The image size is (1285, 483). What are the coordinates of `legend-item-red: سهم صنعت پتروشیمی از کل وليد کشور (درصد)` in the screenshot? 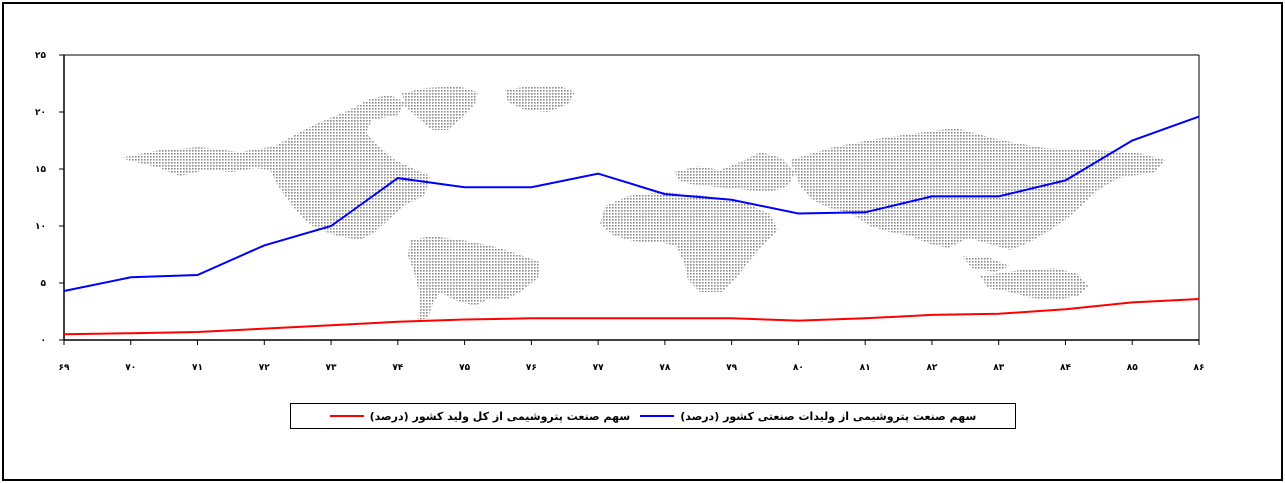 It's located at (480, 416).